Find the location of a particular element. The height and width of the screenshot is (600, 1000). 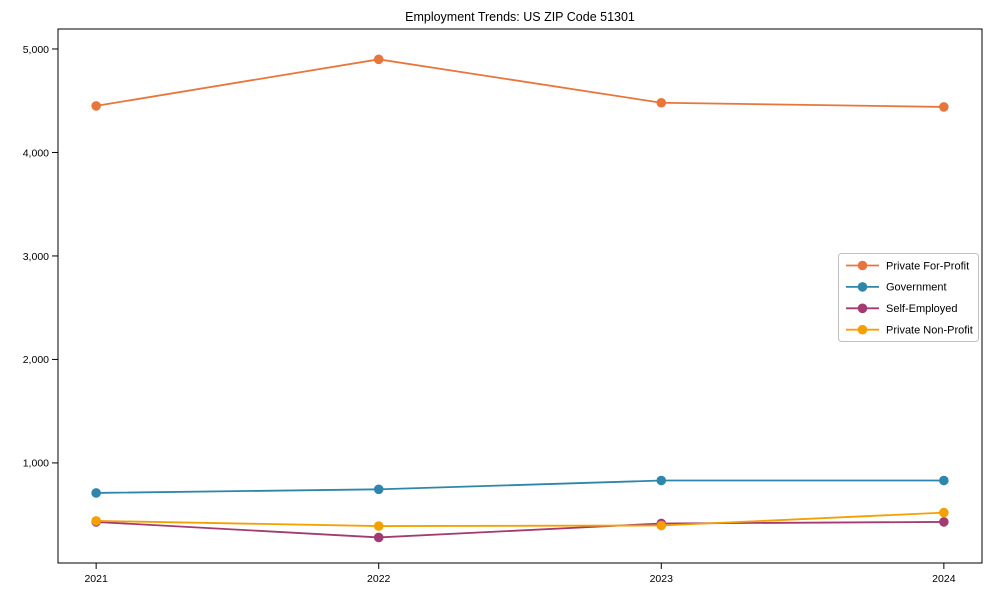

legend-label-private-non-profit: Private Non-Profit is located at coordinates (929, 331).